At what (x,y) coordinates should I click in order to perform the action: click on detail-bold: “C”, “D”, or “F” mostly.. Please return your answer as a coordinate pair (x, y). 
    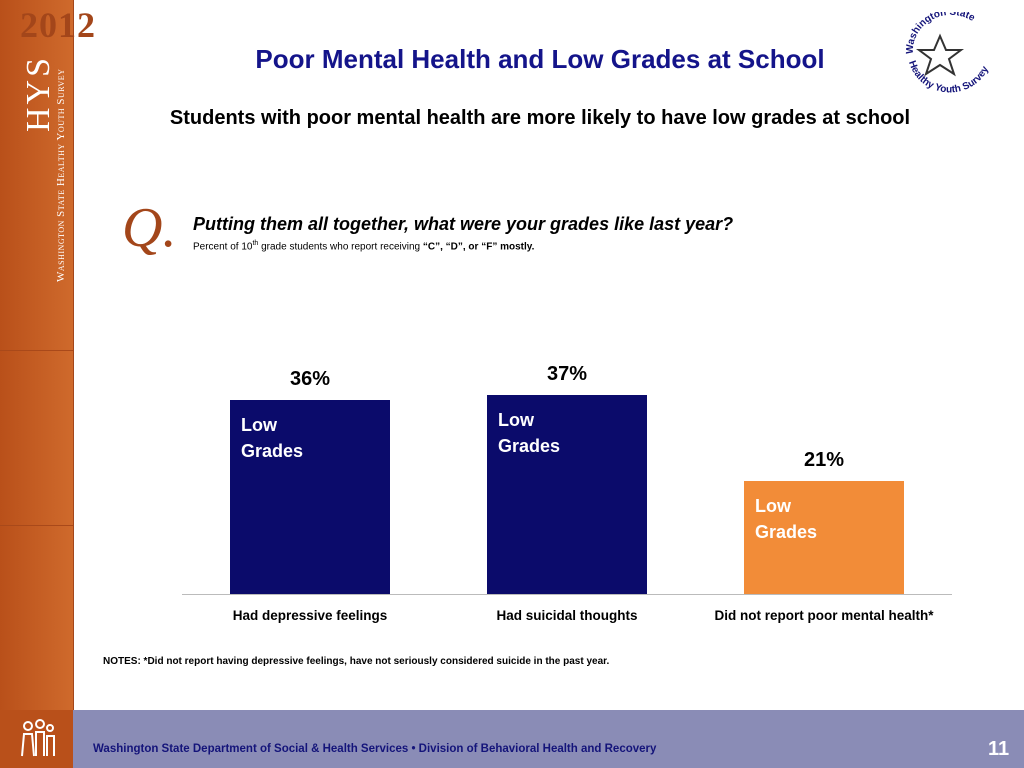
    Looking at the image, I should click on (478, 247).